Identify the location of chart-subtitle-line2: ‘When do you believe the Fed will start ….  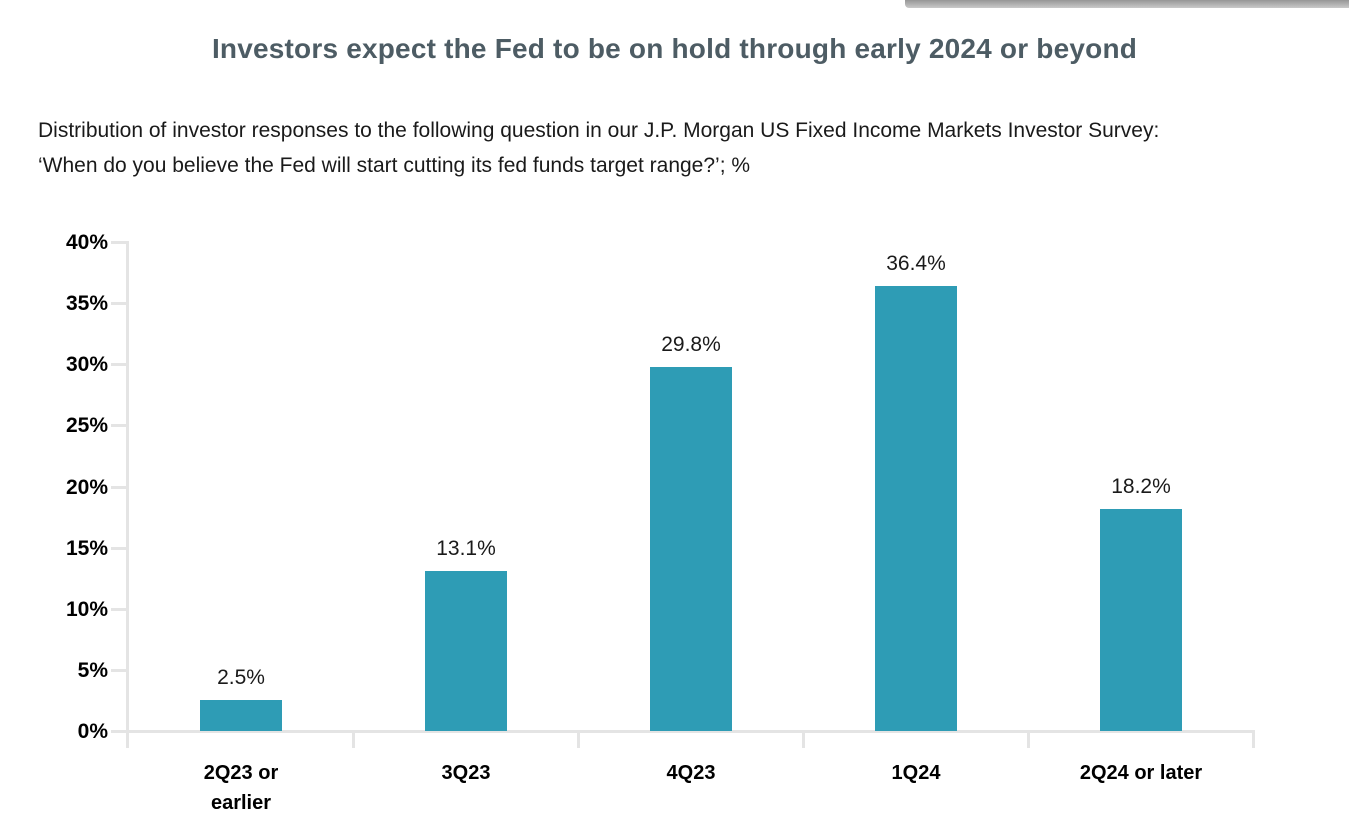
(394, 165).